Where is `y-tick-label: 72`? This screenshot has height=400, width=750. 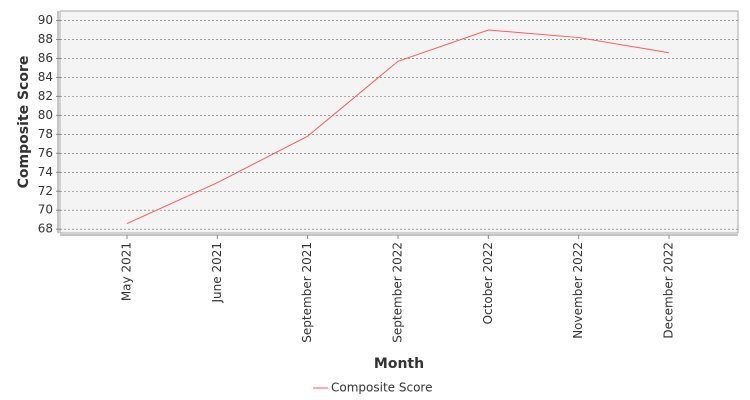
y-tick-label: 72 is located at coordinates (45, 191).